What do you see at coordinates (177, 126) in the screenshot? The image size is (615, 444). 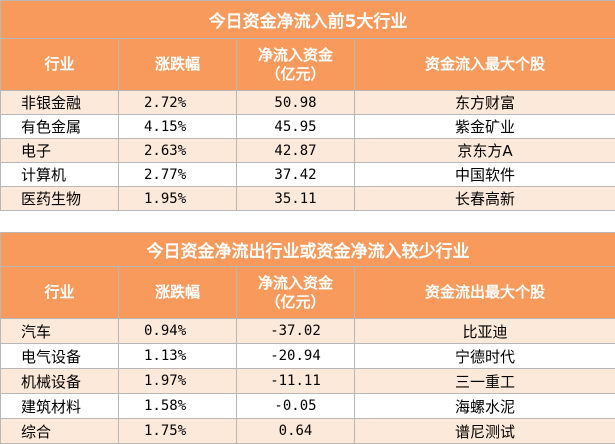 I see `change-cell: 4.15%` at bounding box center [177, 126].